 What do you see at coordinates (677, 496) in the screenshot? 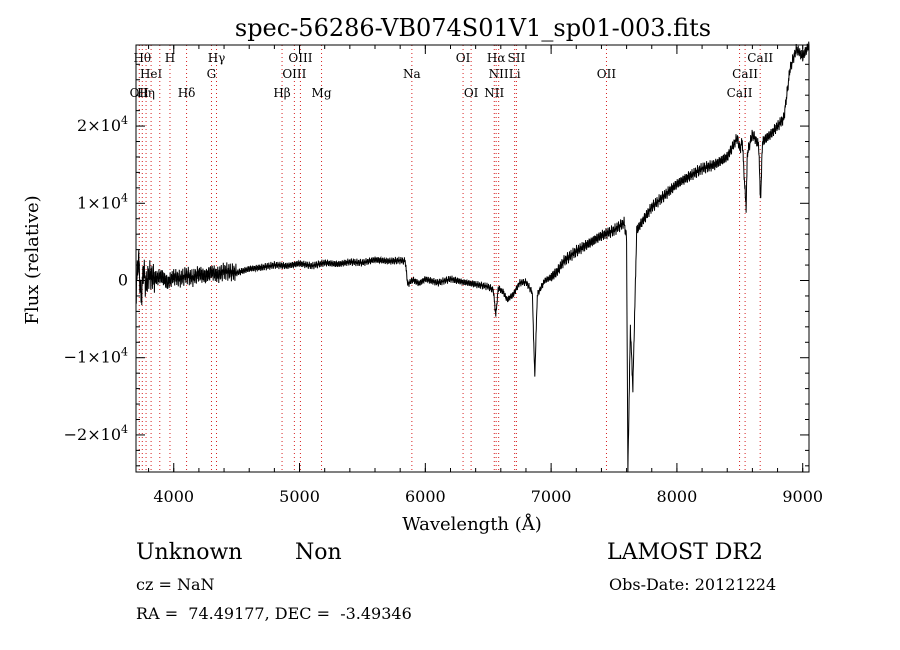
I see `x-tick-label: 8000` at bounding box center [677, 496].